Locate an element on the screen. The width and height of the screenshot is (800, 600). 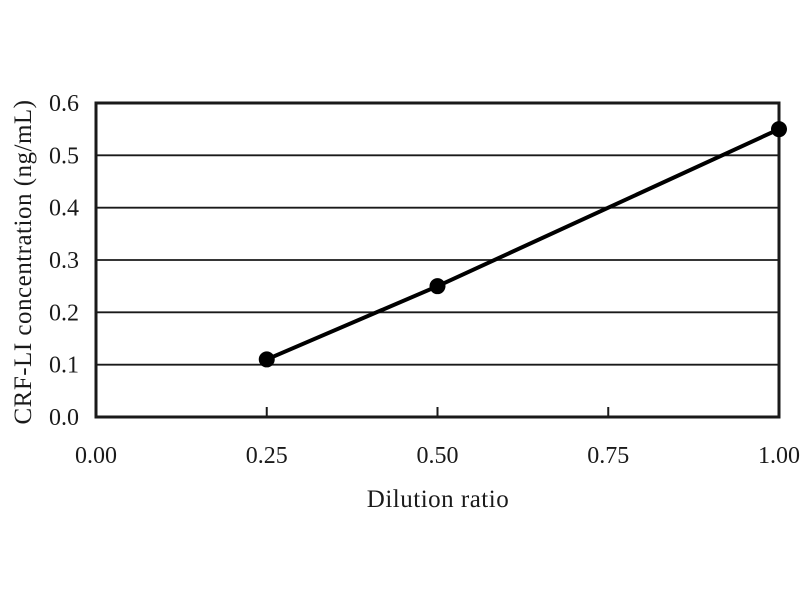
y-tick-label: 0.6 is located at coordinates (64, 104).